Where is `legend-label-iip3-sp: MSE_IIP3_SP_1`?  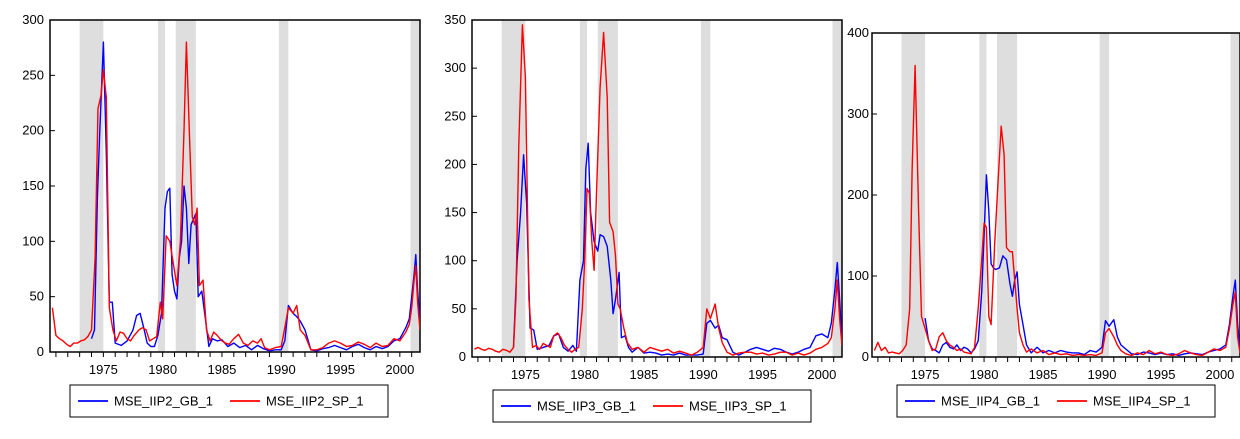
legend-label-iip3-sp: MSE_IIP3_SP_1 is located at coordinates (738, 406).